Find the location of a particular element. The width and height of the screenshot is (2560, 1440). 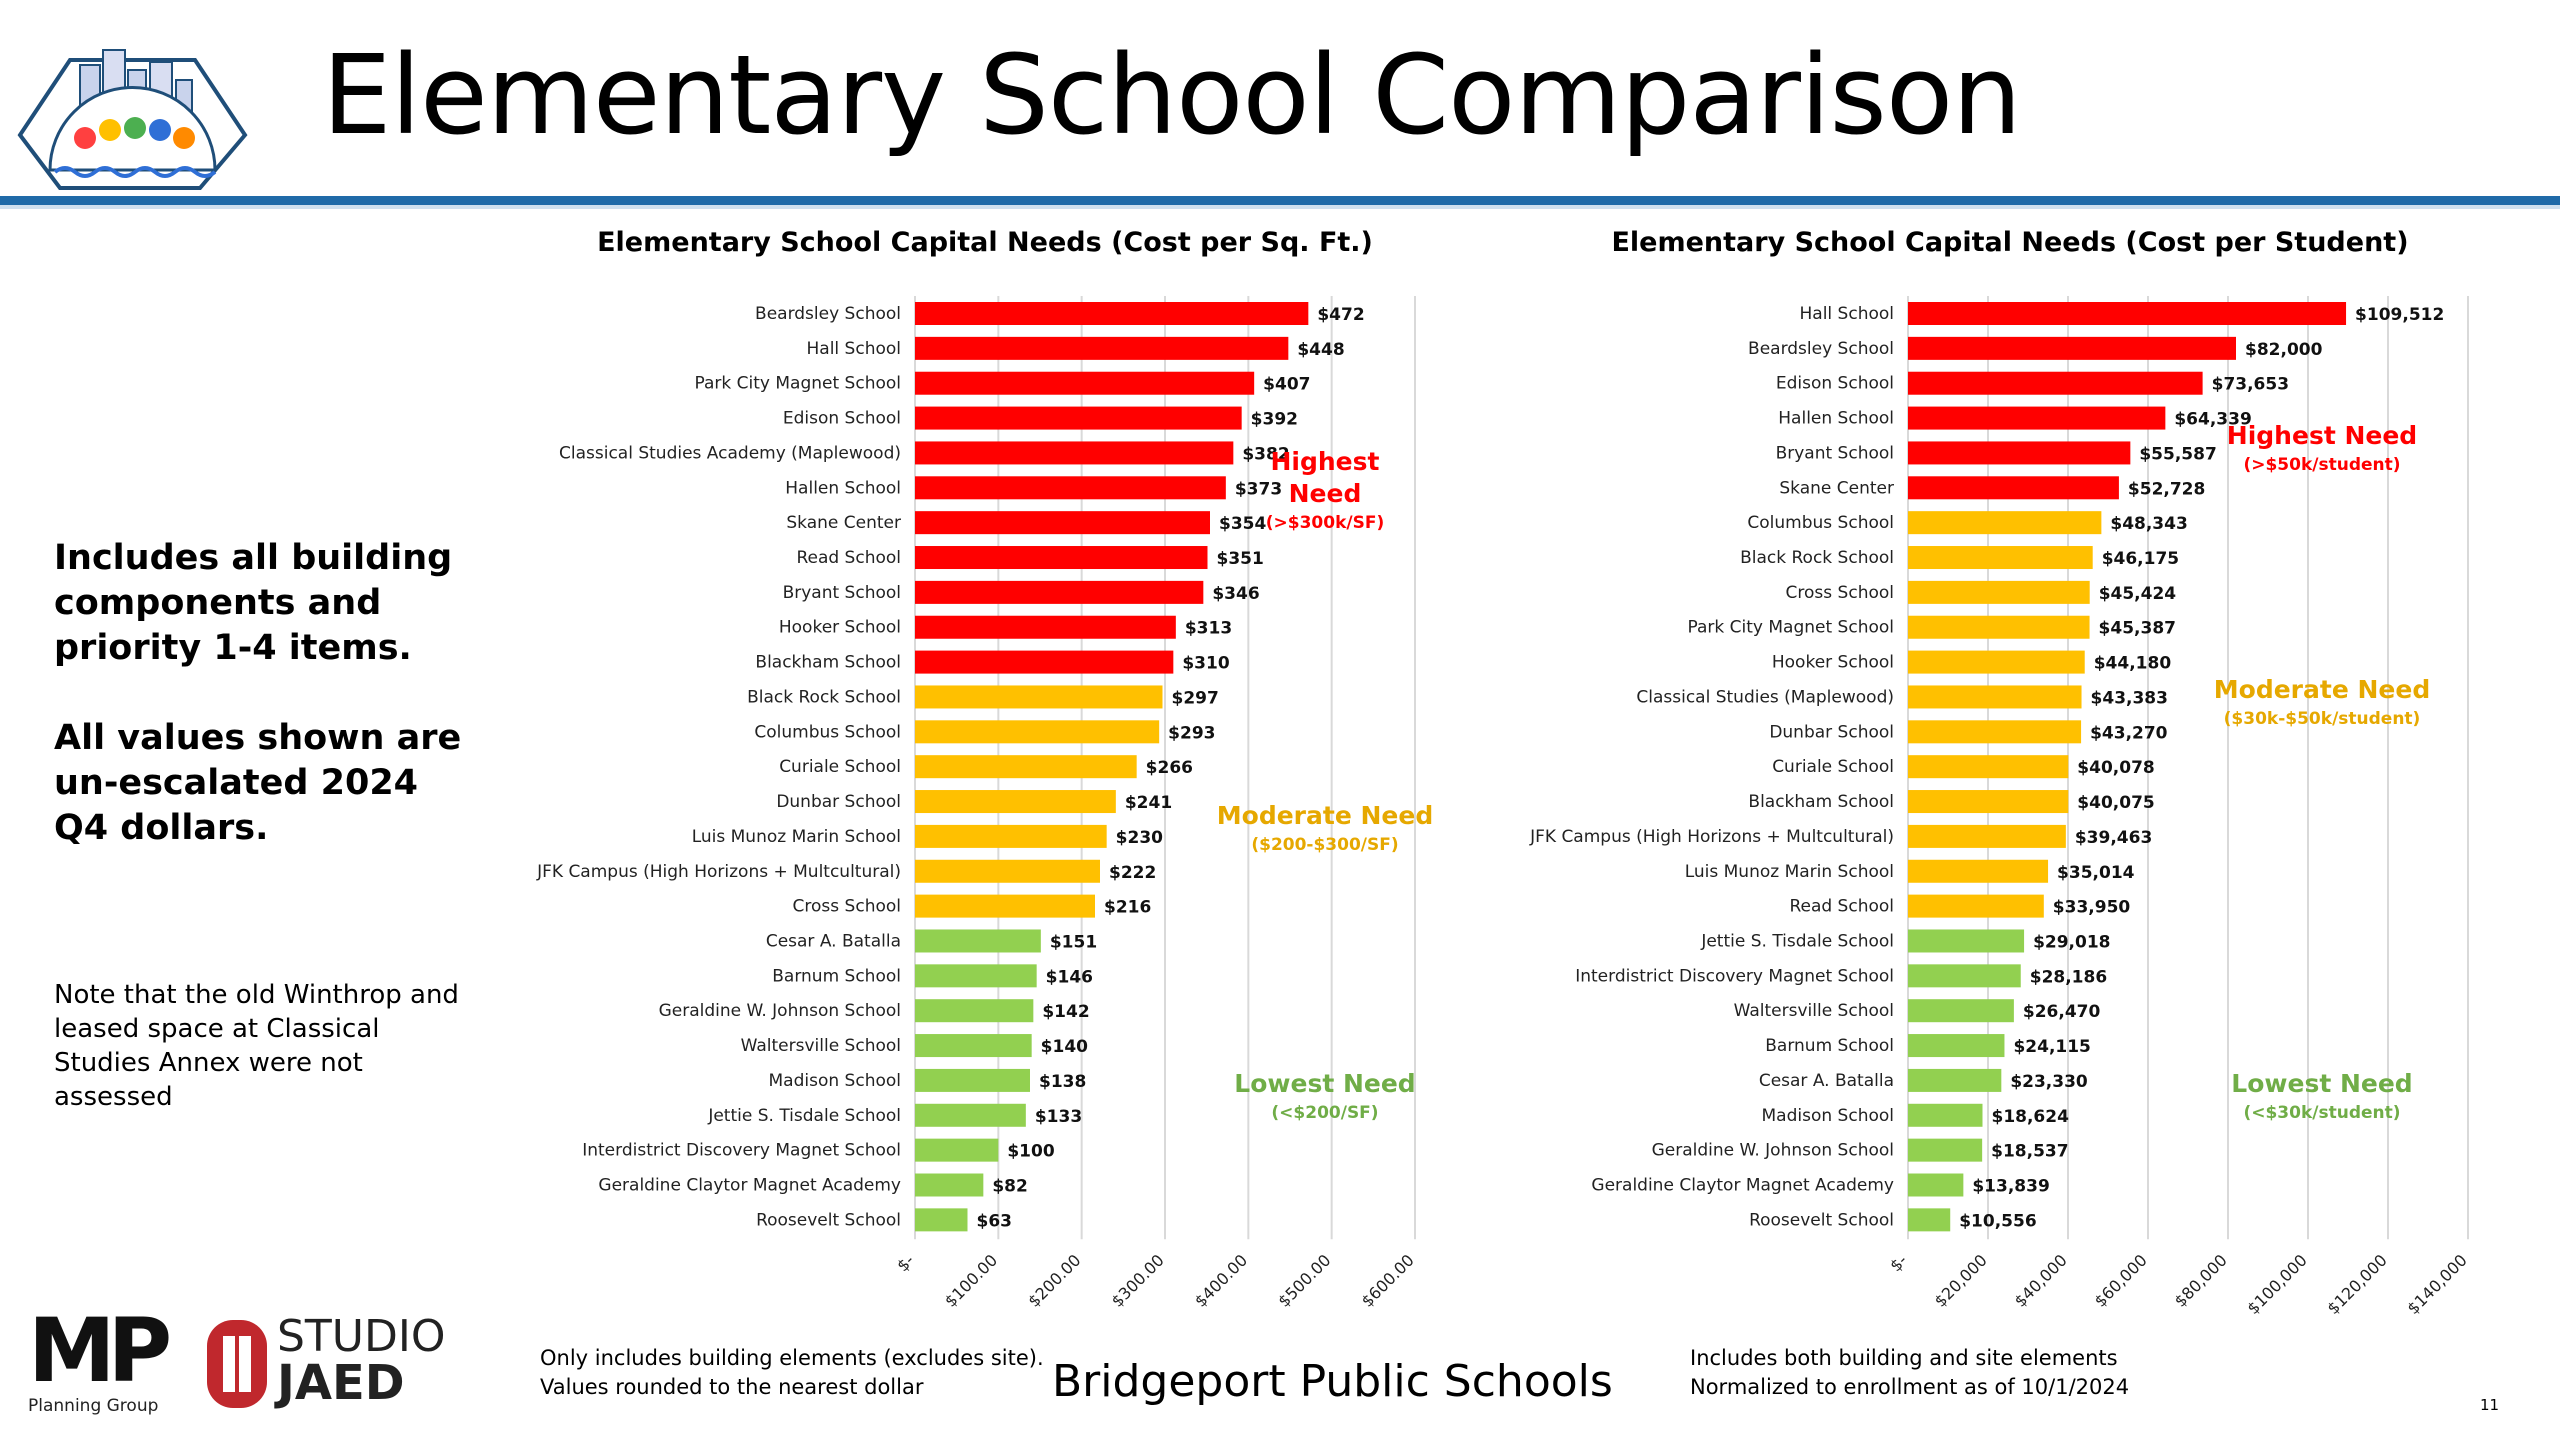

category-label: Park City Magnet School is located at coordinates (798, 384).